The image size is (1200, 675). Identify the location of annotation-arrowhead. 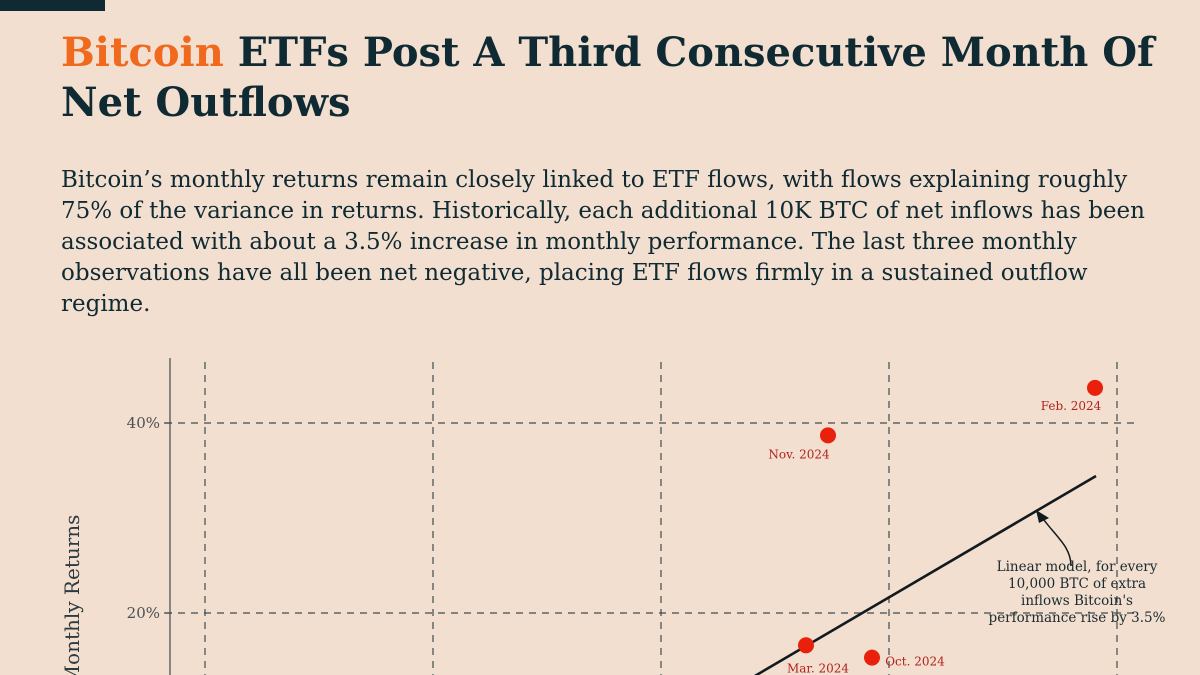
(1042, 516).